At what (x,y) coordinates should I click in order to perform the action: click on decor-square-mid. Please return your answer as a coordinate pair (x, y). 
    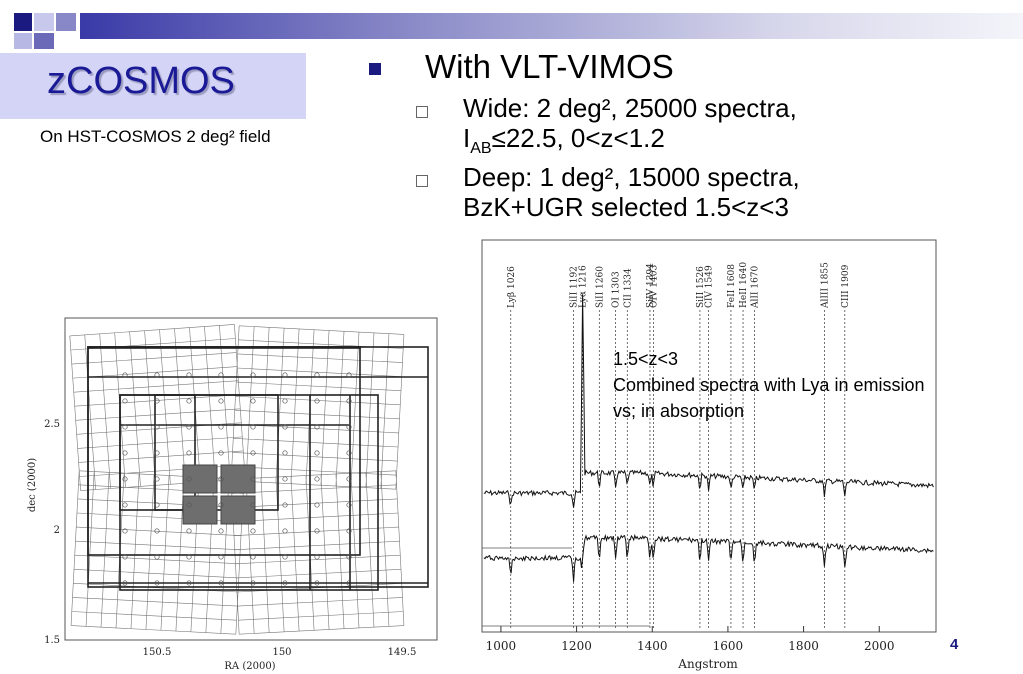
    Looking at the image, I should click on (66, 22).